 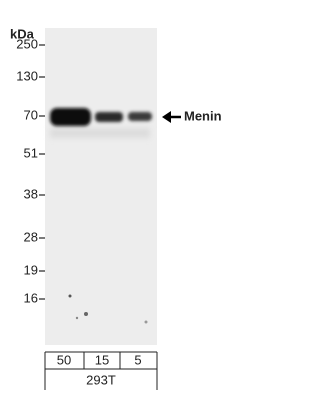 I want to click on marker-label: 250, so click(x=27, y=43).